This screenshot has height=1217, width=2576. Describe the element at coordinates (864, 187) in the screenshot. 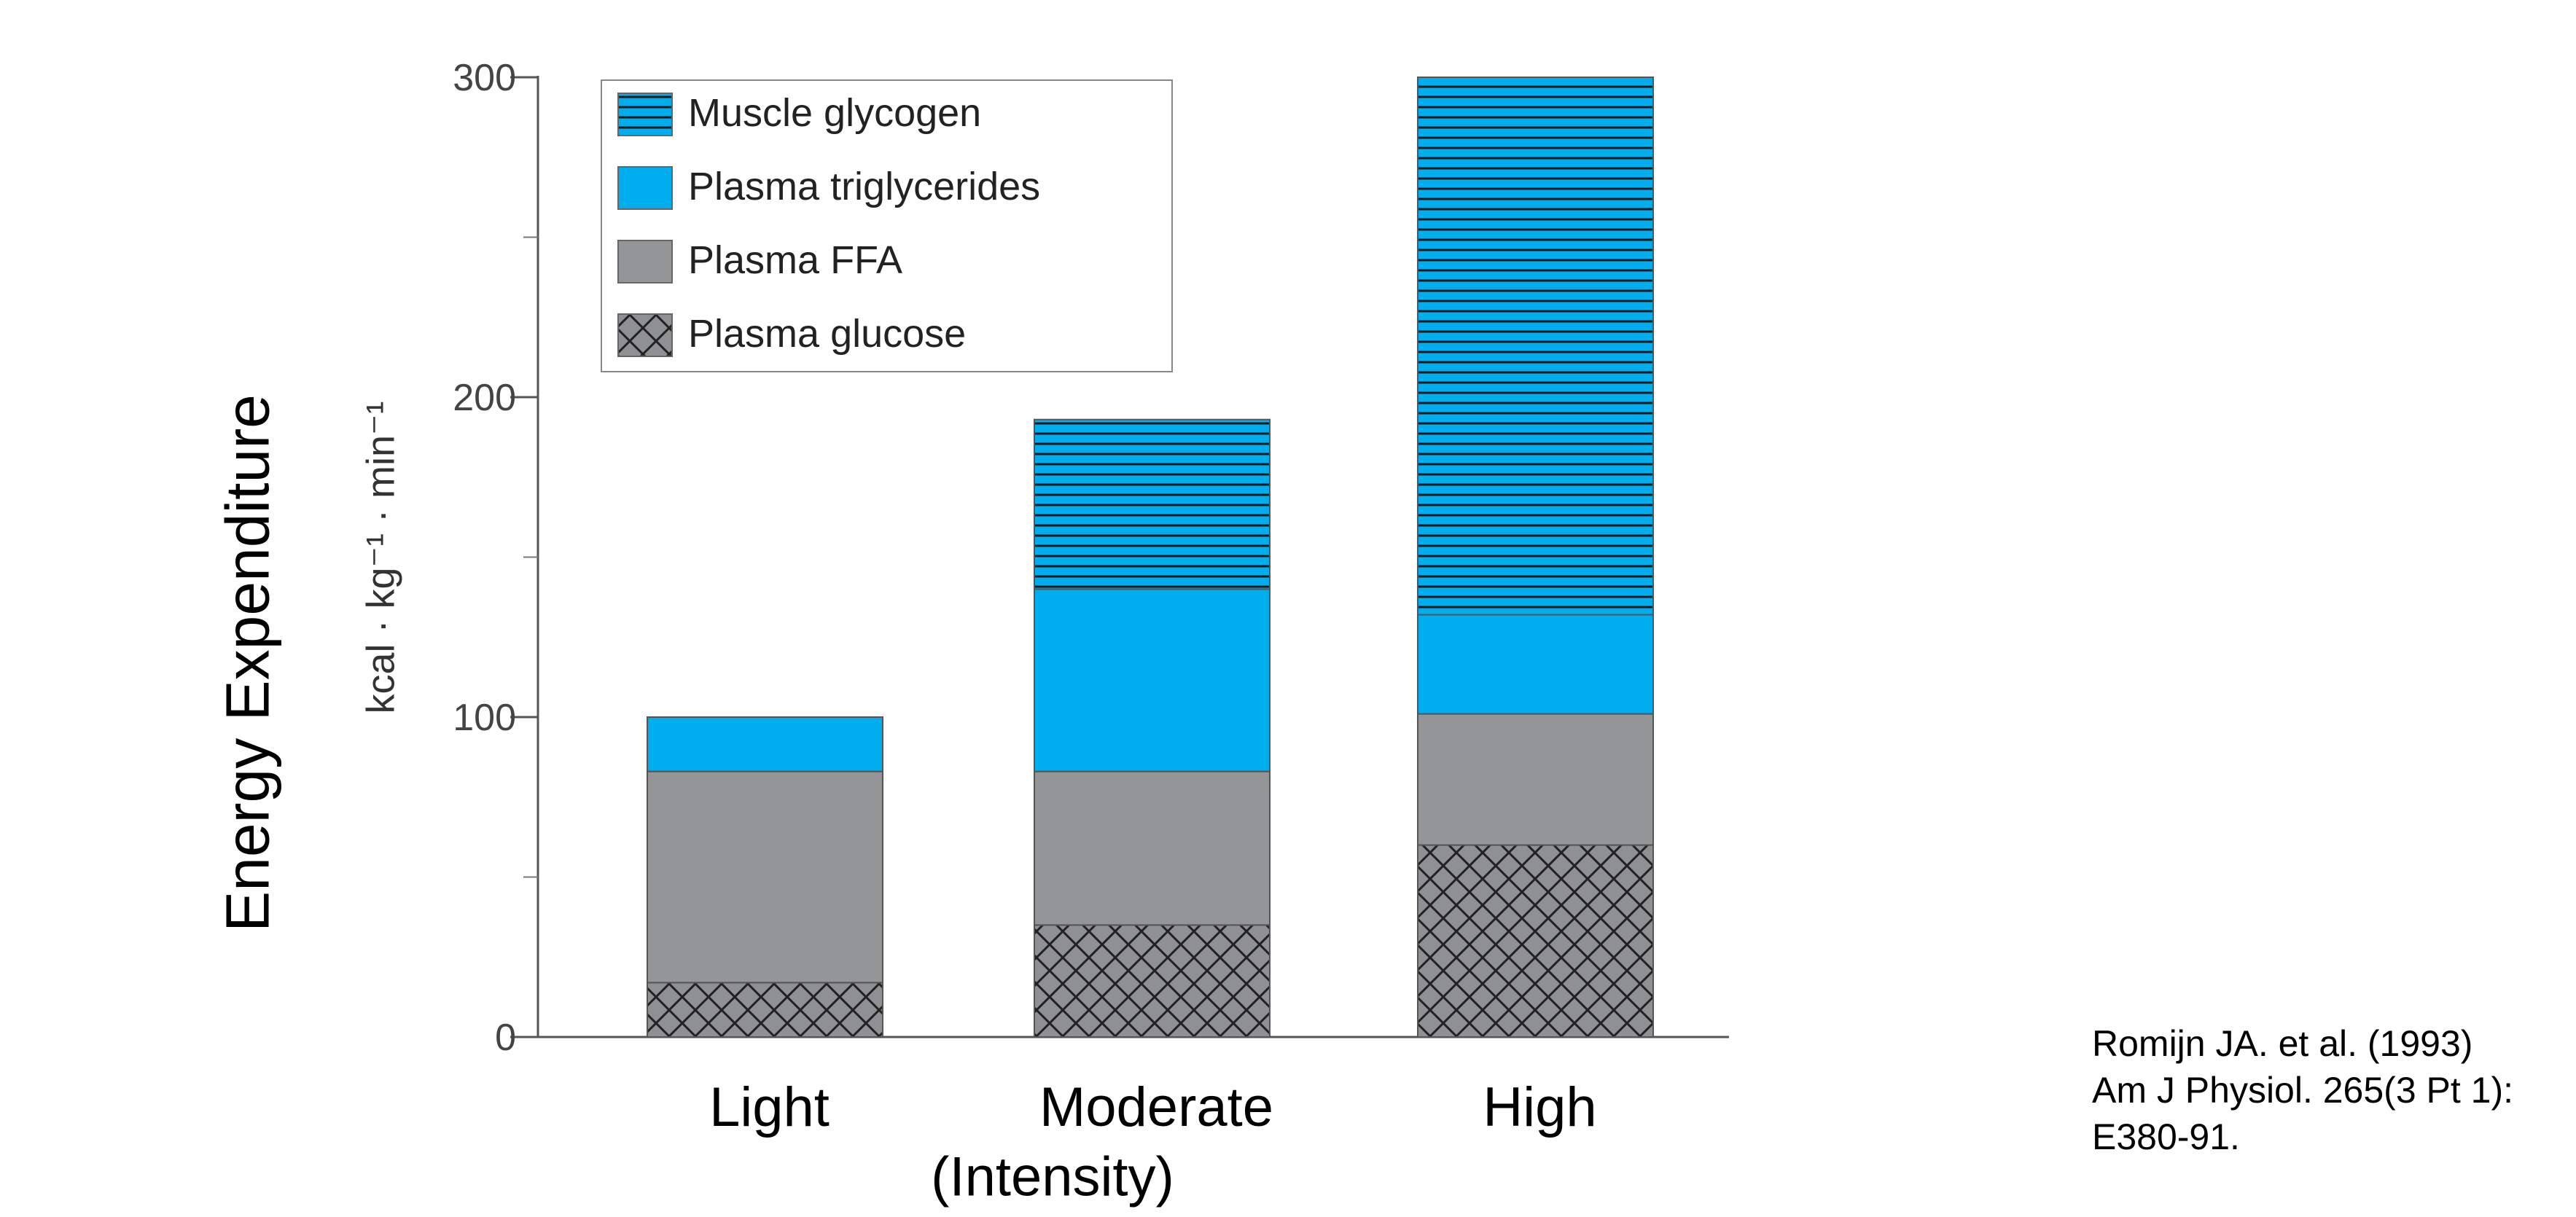

I see `legend-label-plasma-triglycerides: Plasma triglycerides` at that location.